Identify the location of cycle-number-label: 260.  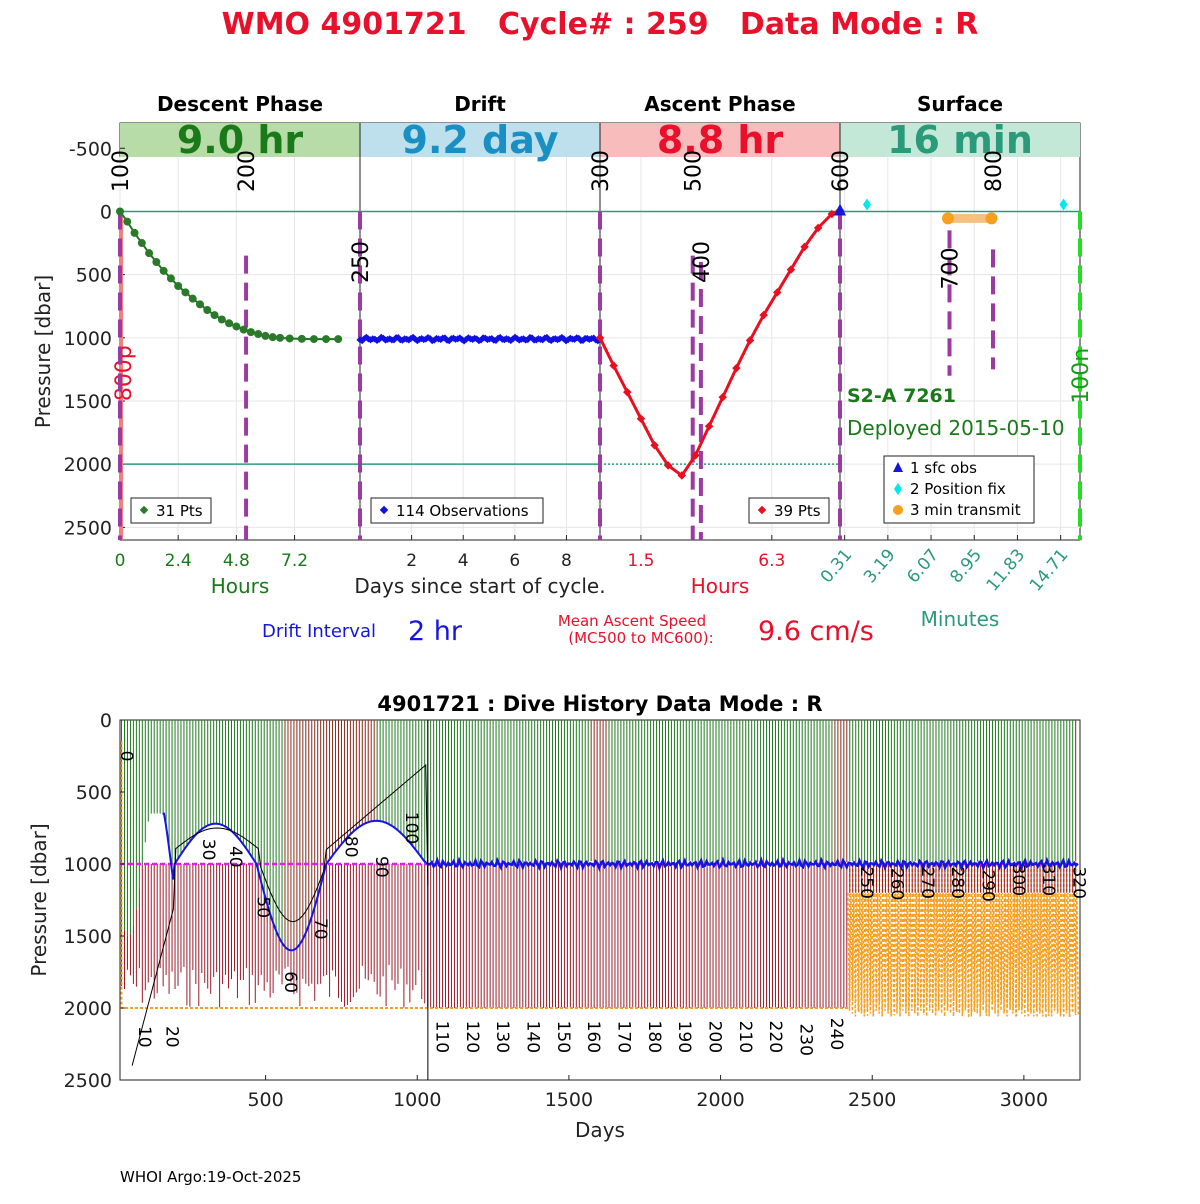
(896, 884).